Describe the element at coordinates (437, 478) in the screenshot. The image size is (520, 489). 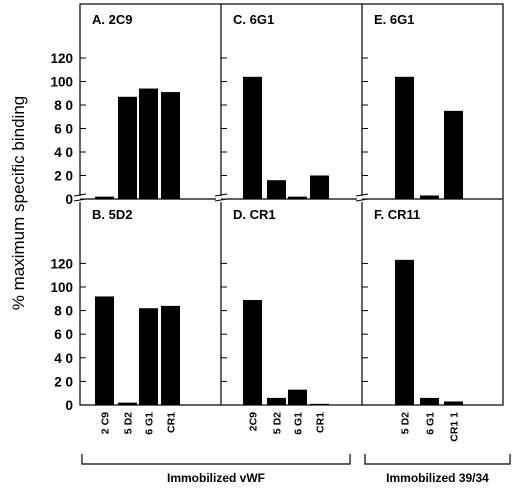
I see `group-label: Immobilized 39/34` at that location.